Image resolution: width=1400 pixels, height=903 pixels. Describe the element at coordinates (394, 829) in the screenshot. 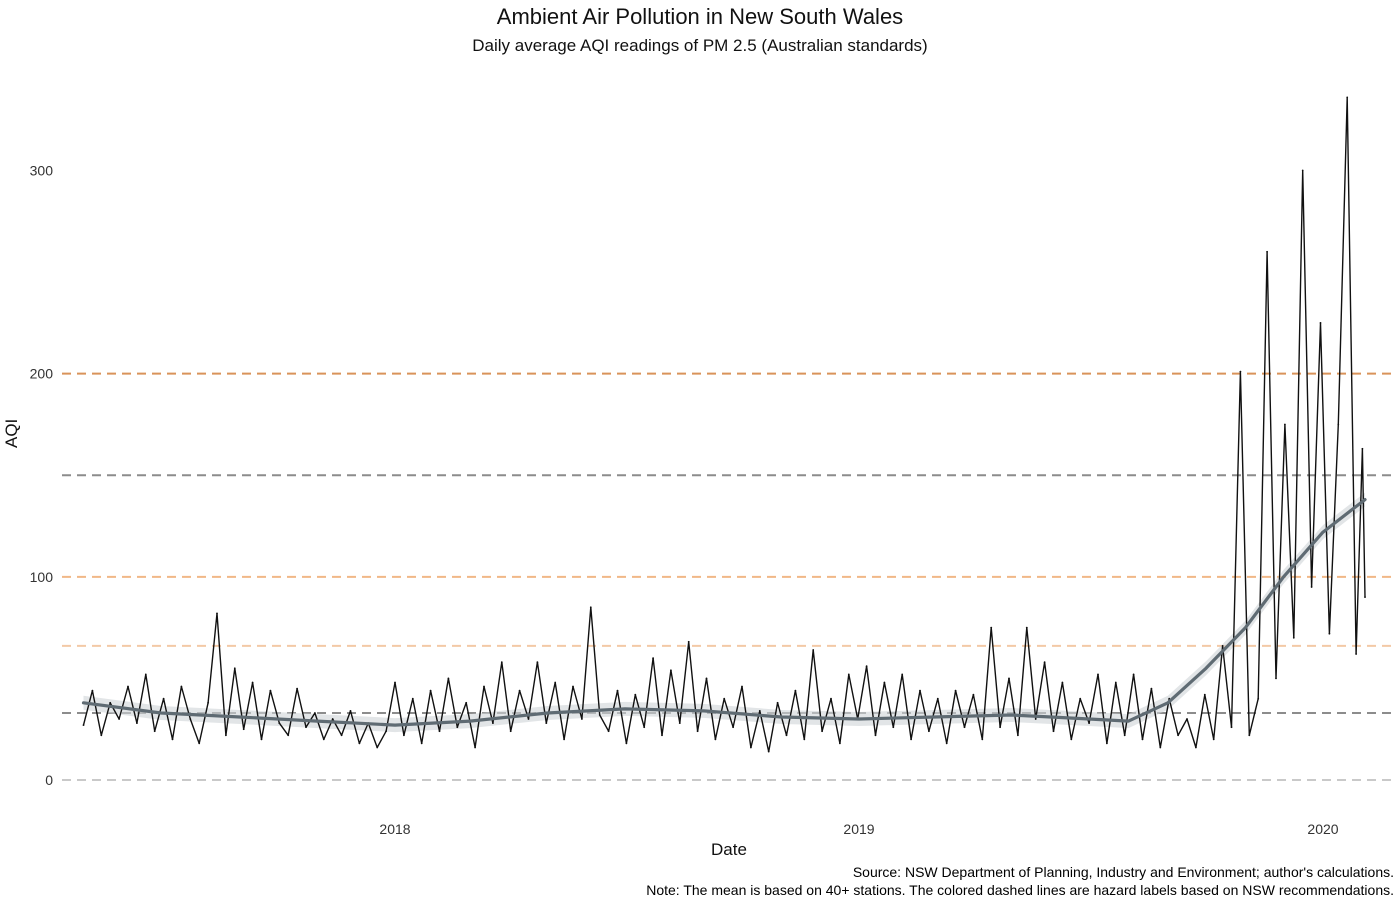

I see `x-tick-label: 2018` at that location.